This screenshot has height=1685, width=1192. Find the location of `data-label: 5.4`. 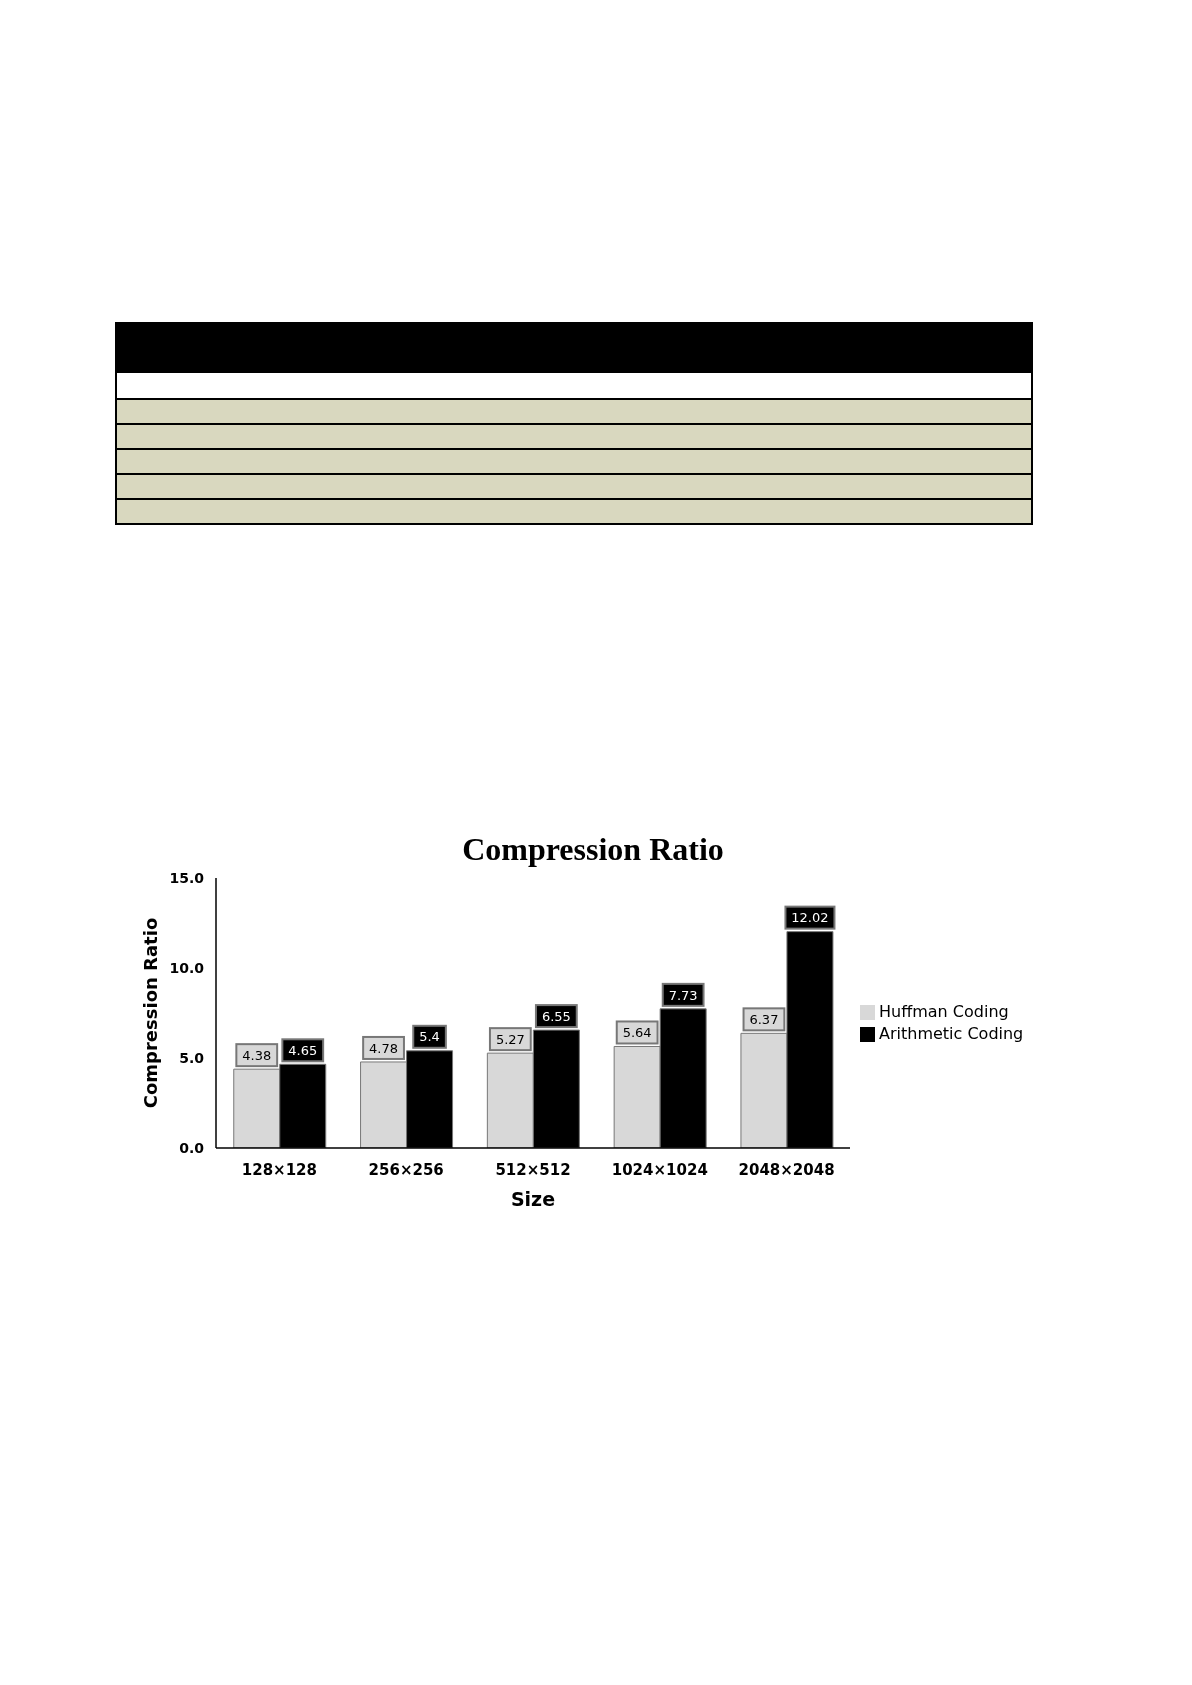

data-label: 5.4 is located at coordinates (429, 1037).